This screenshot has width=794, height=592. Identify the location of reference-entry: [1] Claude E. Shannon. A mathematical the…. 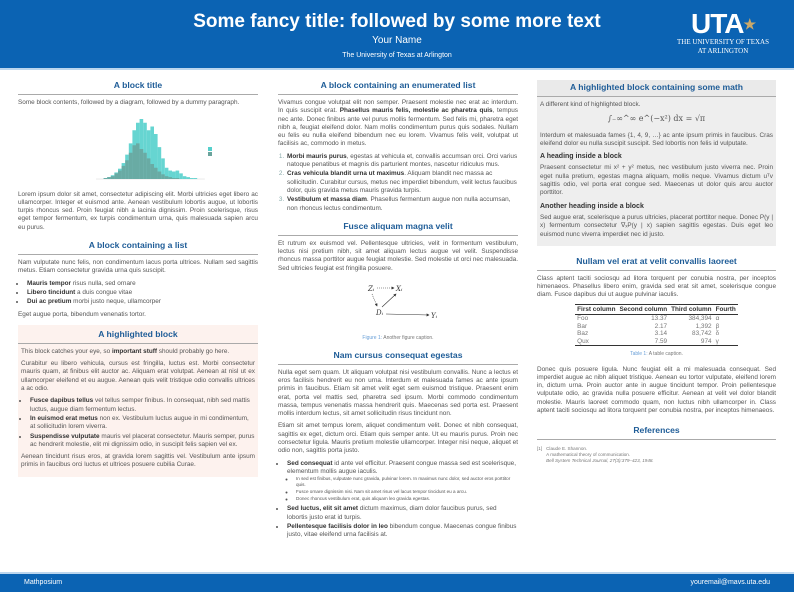
(595, 454).